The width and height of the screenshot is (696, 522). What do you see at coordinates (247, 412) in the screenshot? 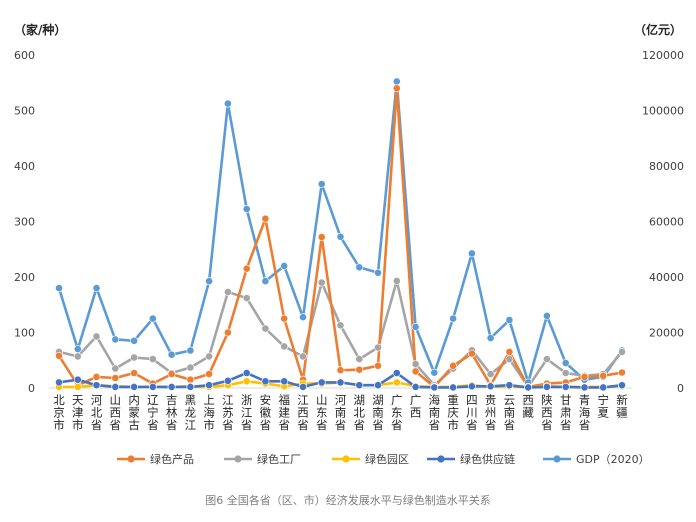
I see `category-label: 浙江省` at bounding box center [247, 412].